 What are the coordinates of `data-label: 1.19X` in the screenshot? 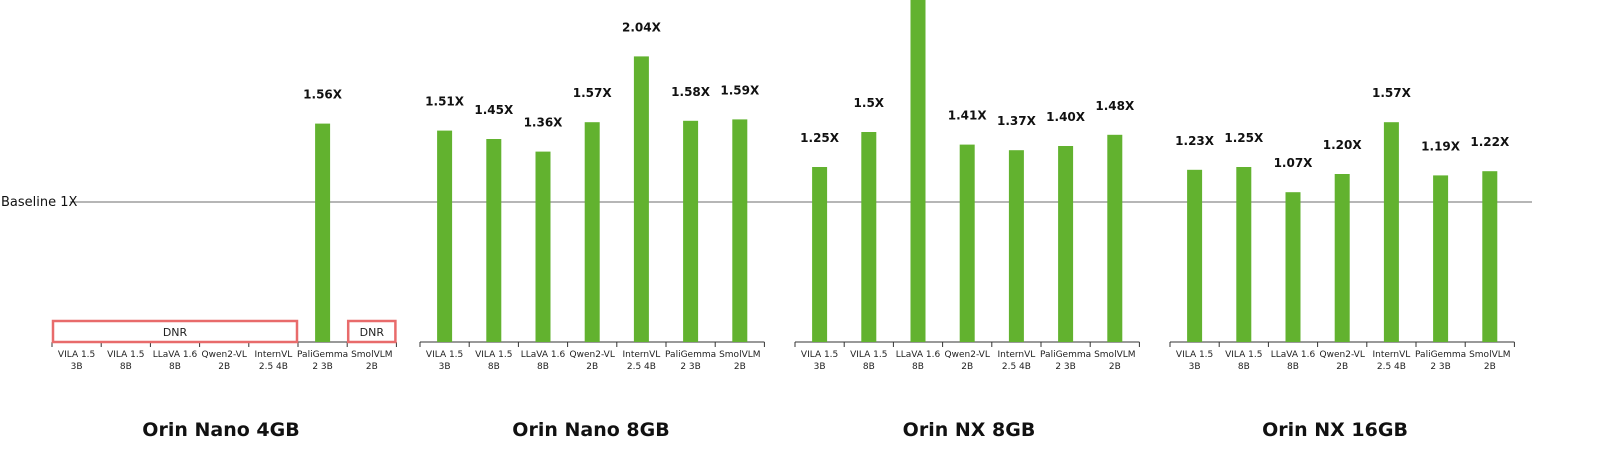 It's located at (1441, 146).